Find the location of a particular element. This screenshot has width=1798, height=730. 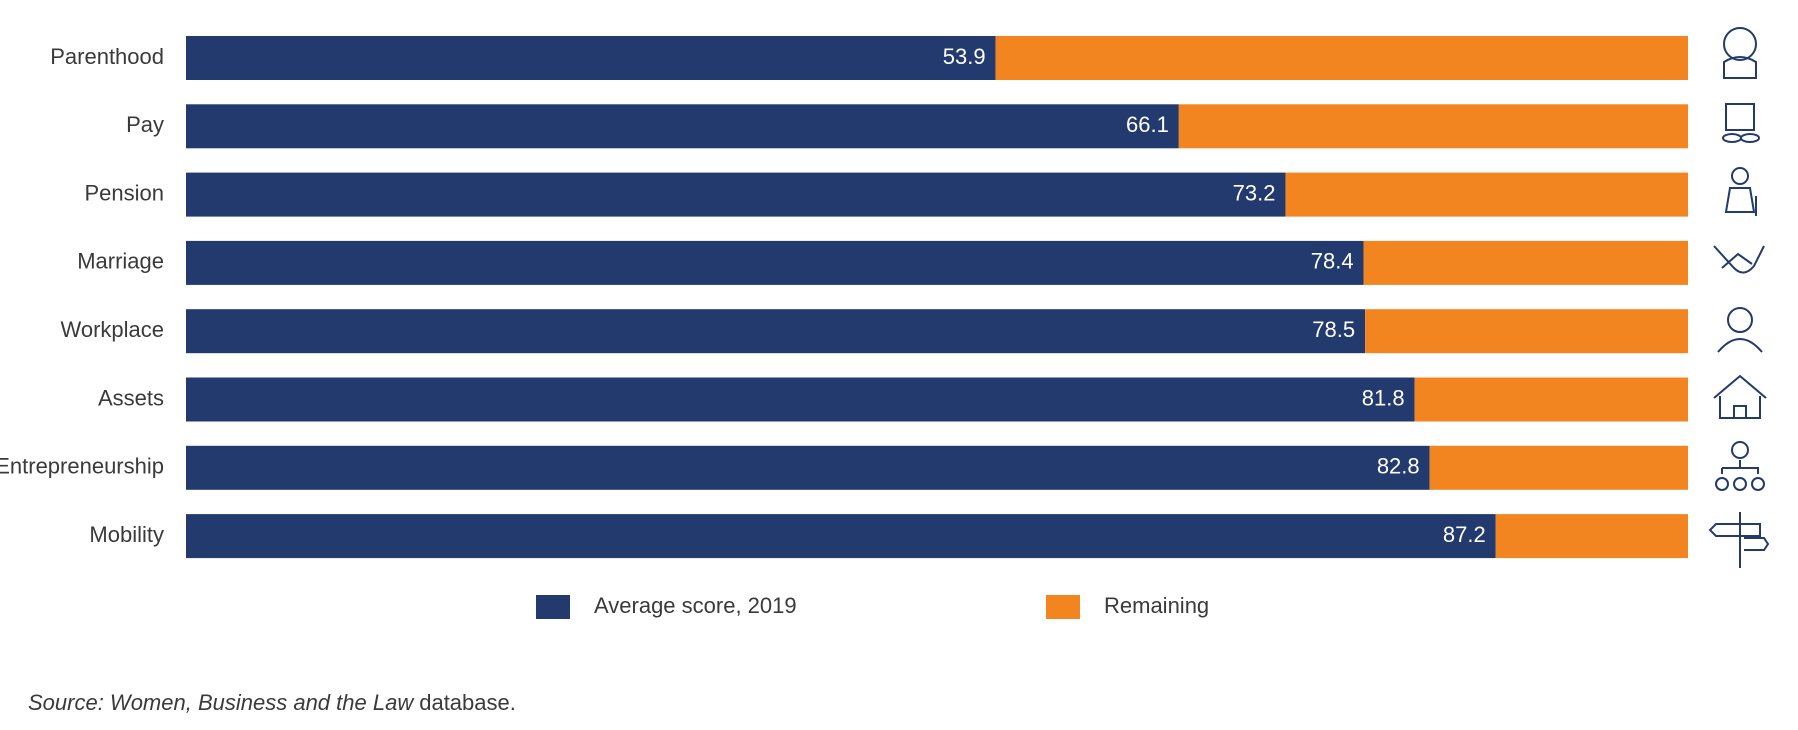

source-plain: database. is located at coordinates (467, 702).